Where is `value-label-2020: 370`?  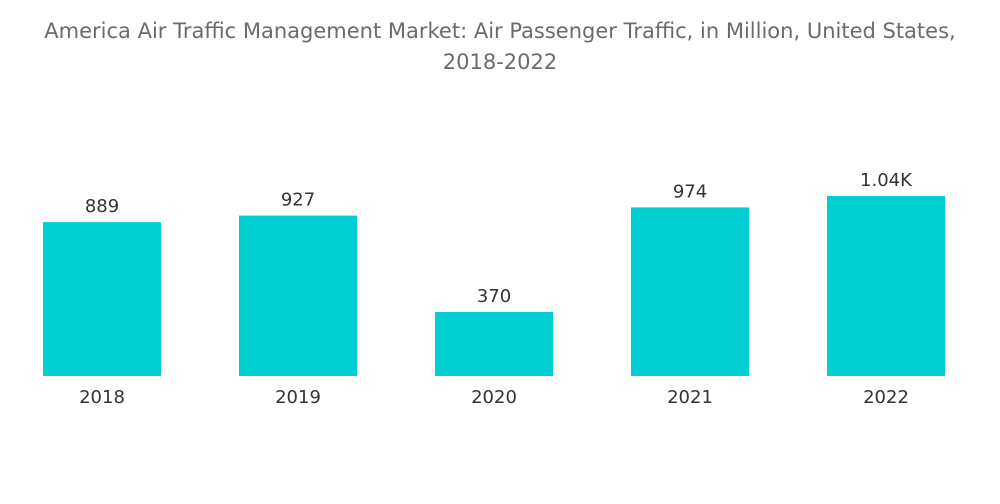 value-label-2020: 370 is located at coordinates (494, 296).